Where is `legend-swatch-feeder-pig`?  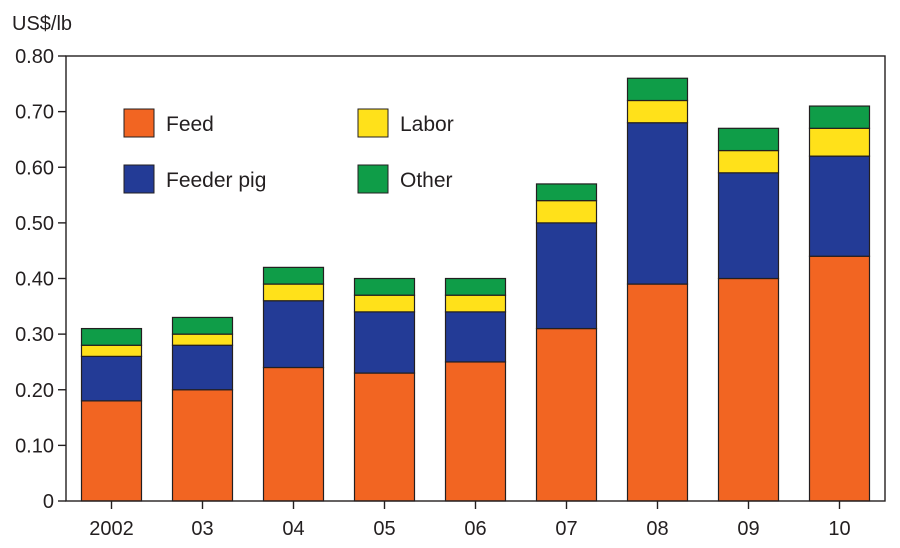 legend-swatch-feeder-pig is located at coordinates (139, 179).